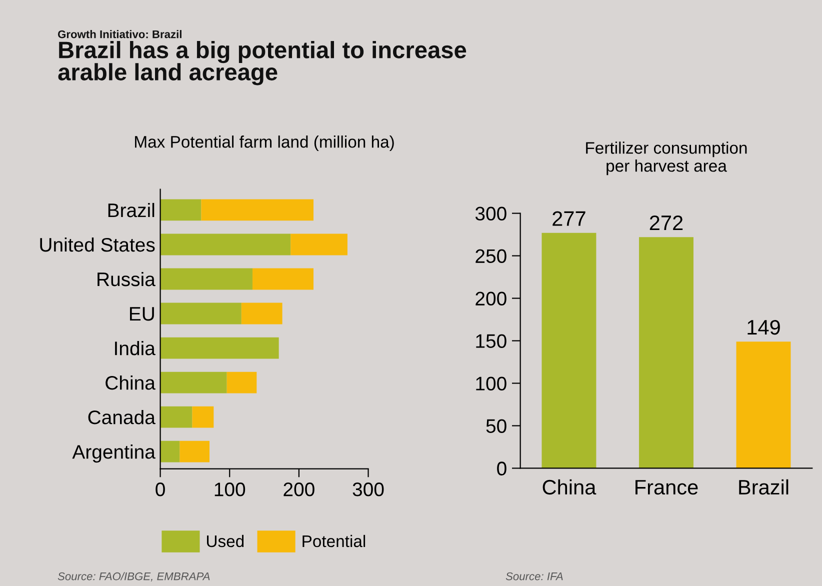 The height and width of the screenshot is (586, 822). What do you see at coordinates (120, 34) in the screenshot?
I see `text: Growth Initiativo: Brazil` at bounding box center [120, 34].